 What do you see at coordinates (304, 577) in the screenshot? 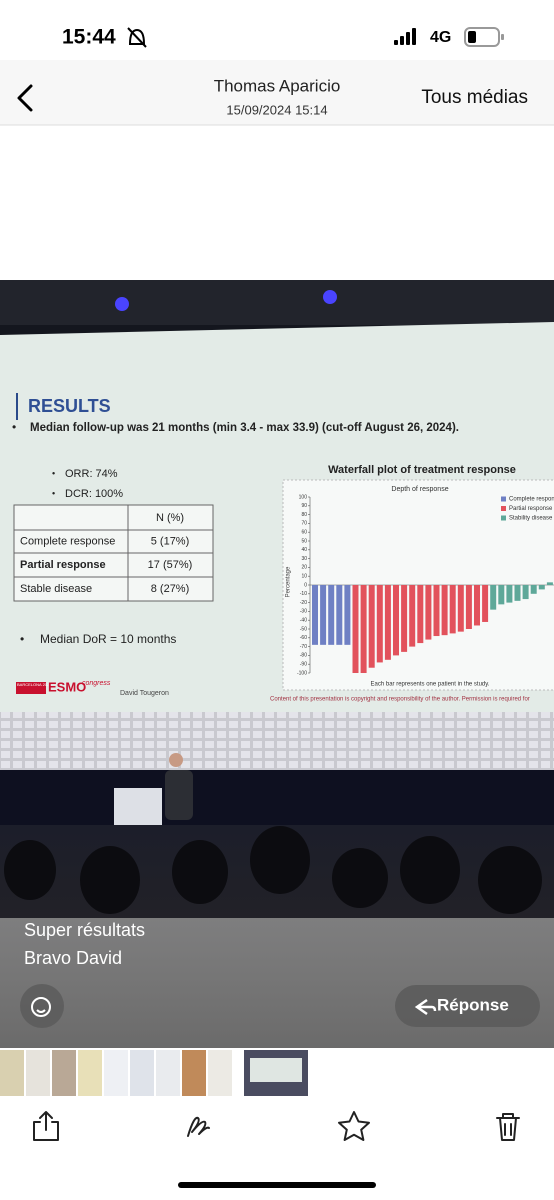
I see `y-tick-label: 10` at bounding box center [304, 577].